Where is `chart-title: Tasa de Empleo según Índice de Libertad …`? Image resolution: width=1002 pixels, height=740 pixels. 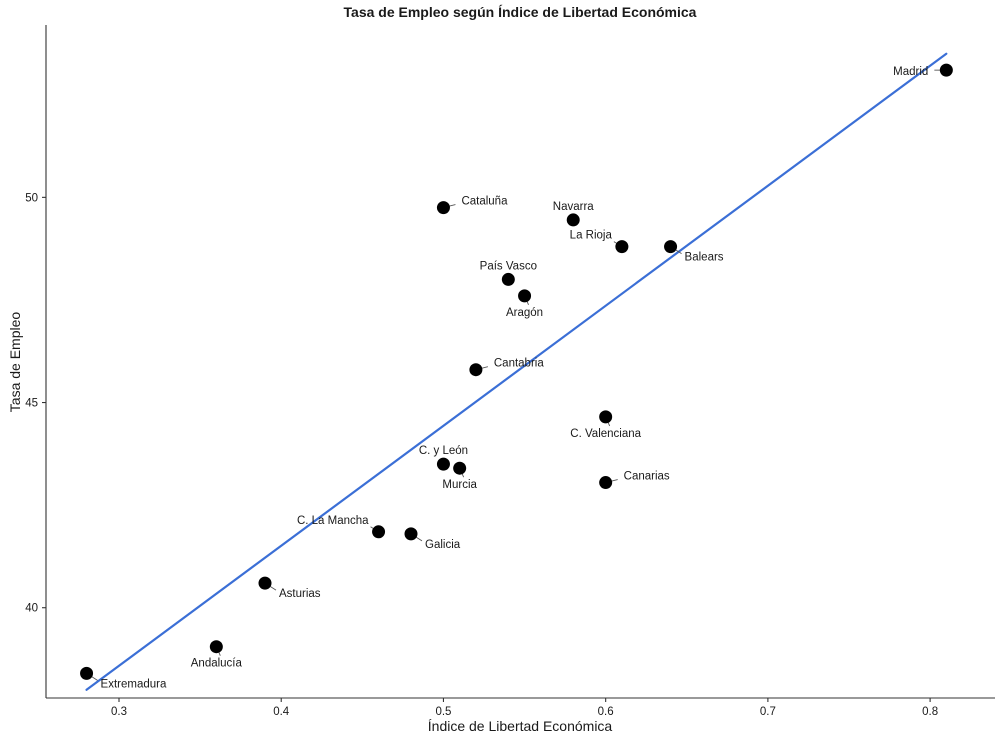 chart-title: Tasa de Empleo según Índice de Libertad … is located at coordinates (520, 12).